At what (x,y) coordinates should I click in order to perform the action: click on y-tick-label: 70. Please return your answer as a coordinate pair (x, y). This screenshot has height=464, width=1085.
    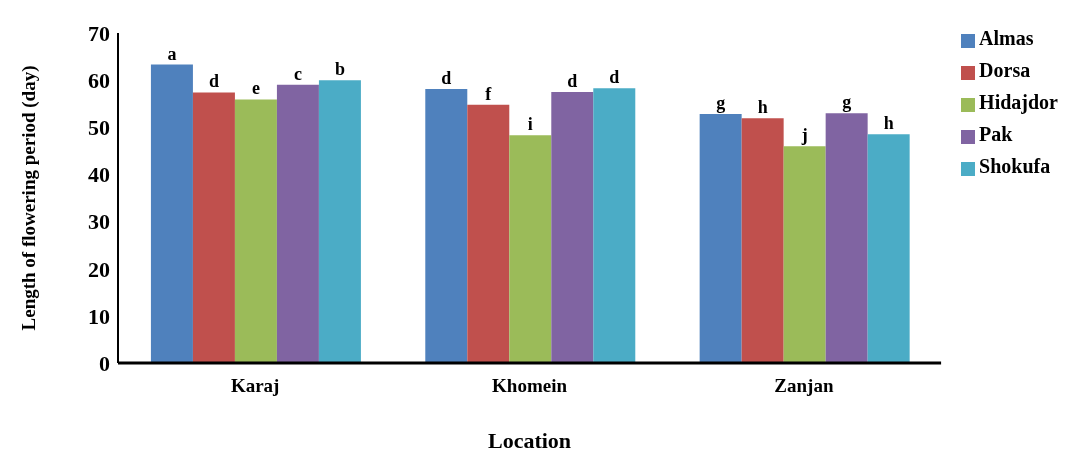
    Looking at the image, I should click on (99, 33).